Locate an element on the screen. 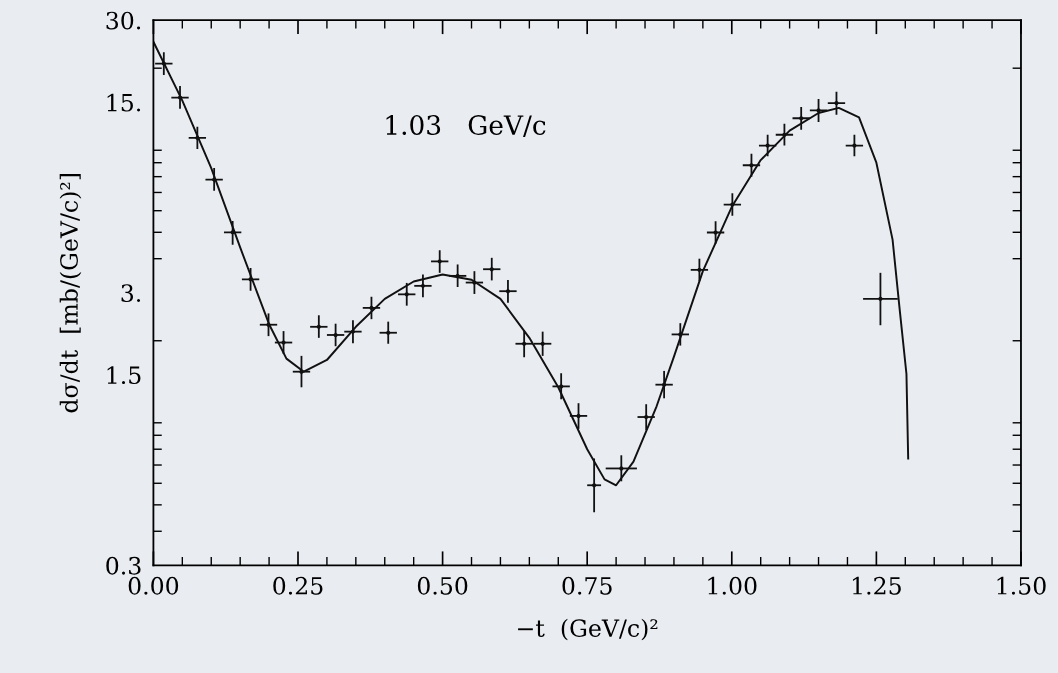  y-tick-label: 0.3 is located at coordinates (123, 565).